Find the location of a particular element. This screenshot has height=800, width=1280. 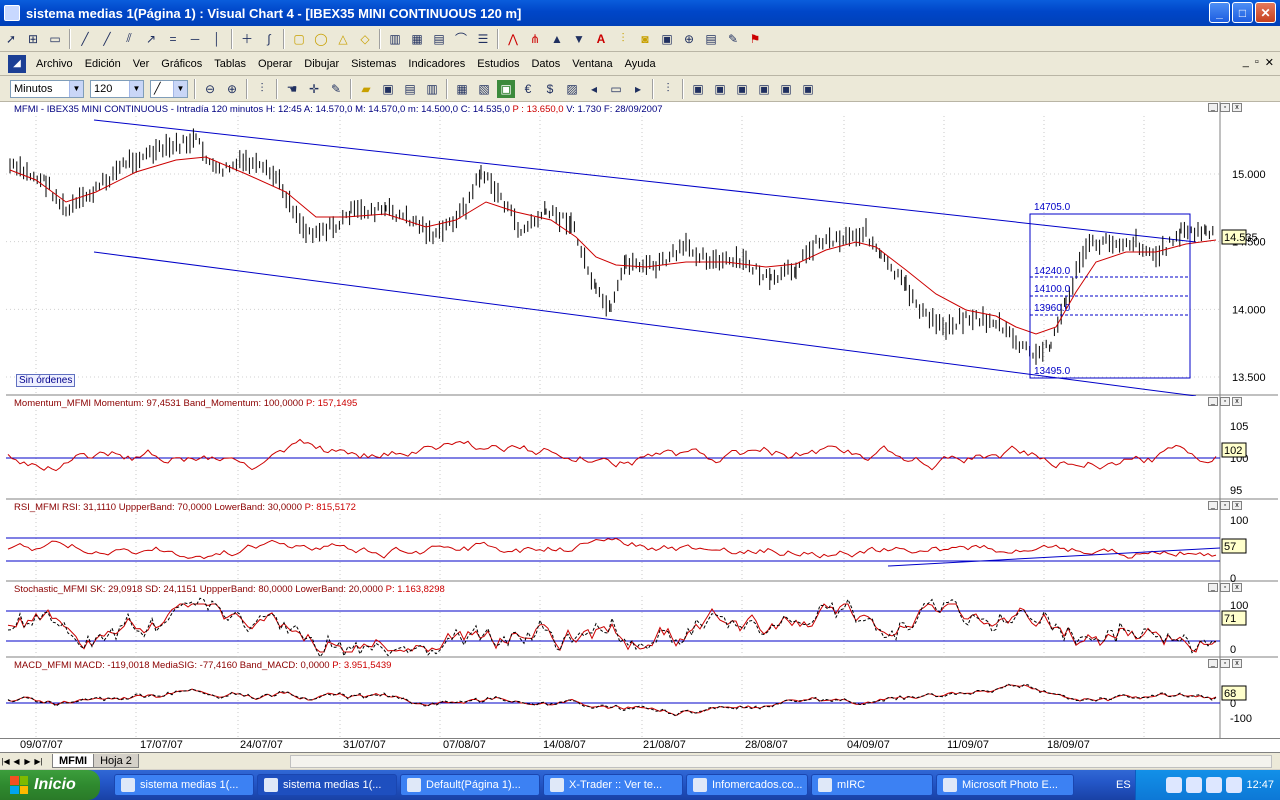

zoom-out-icon: ⊖ is located at coordinates (210, 88).